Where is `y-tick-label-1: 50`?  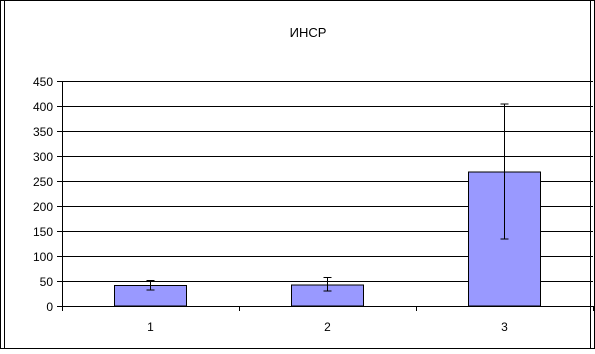
y-tick-label-1: 50 is located at coordinates (47, 282).